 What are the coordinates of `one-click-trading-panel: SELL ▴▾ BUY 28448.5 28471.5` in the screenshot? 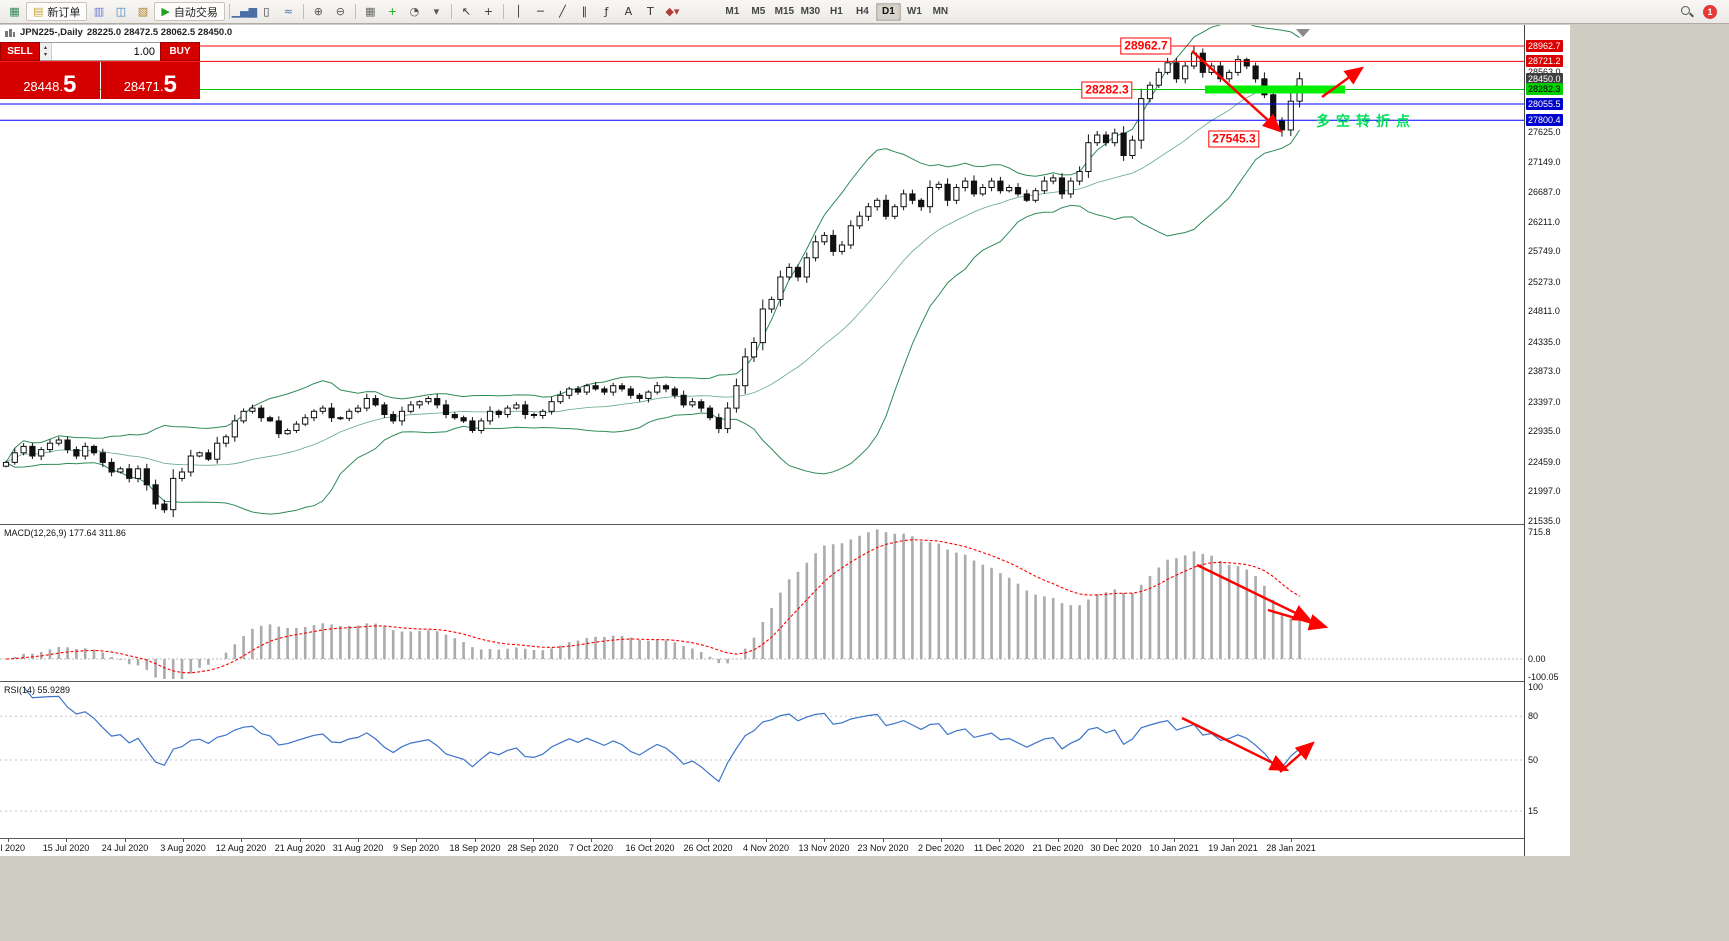 It's located at (100, 70).